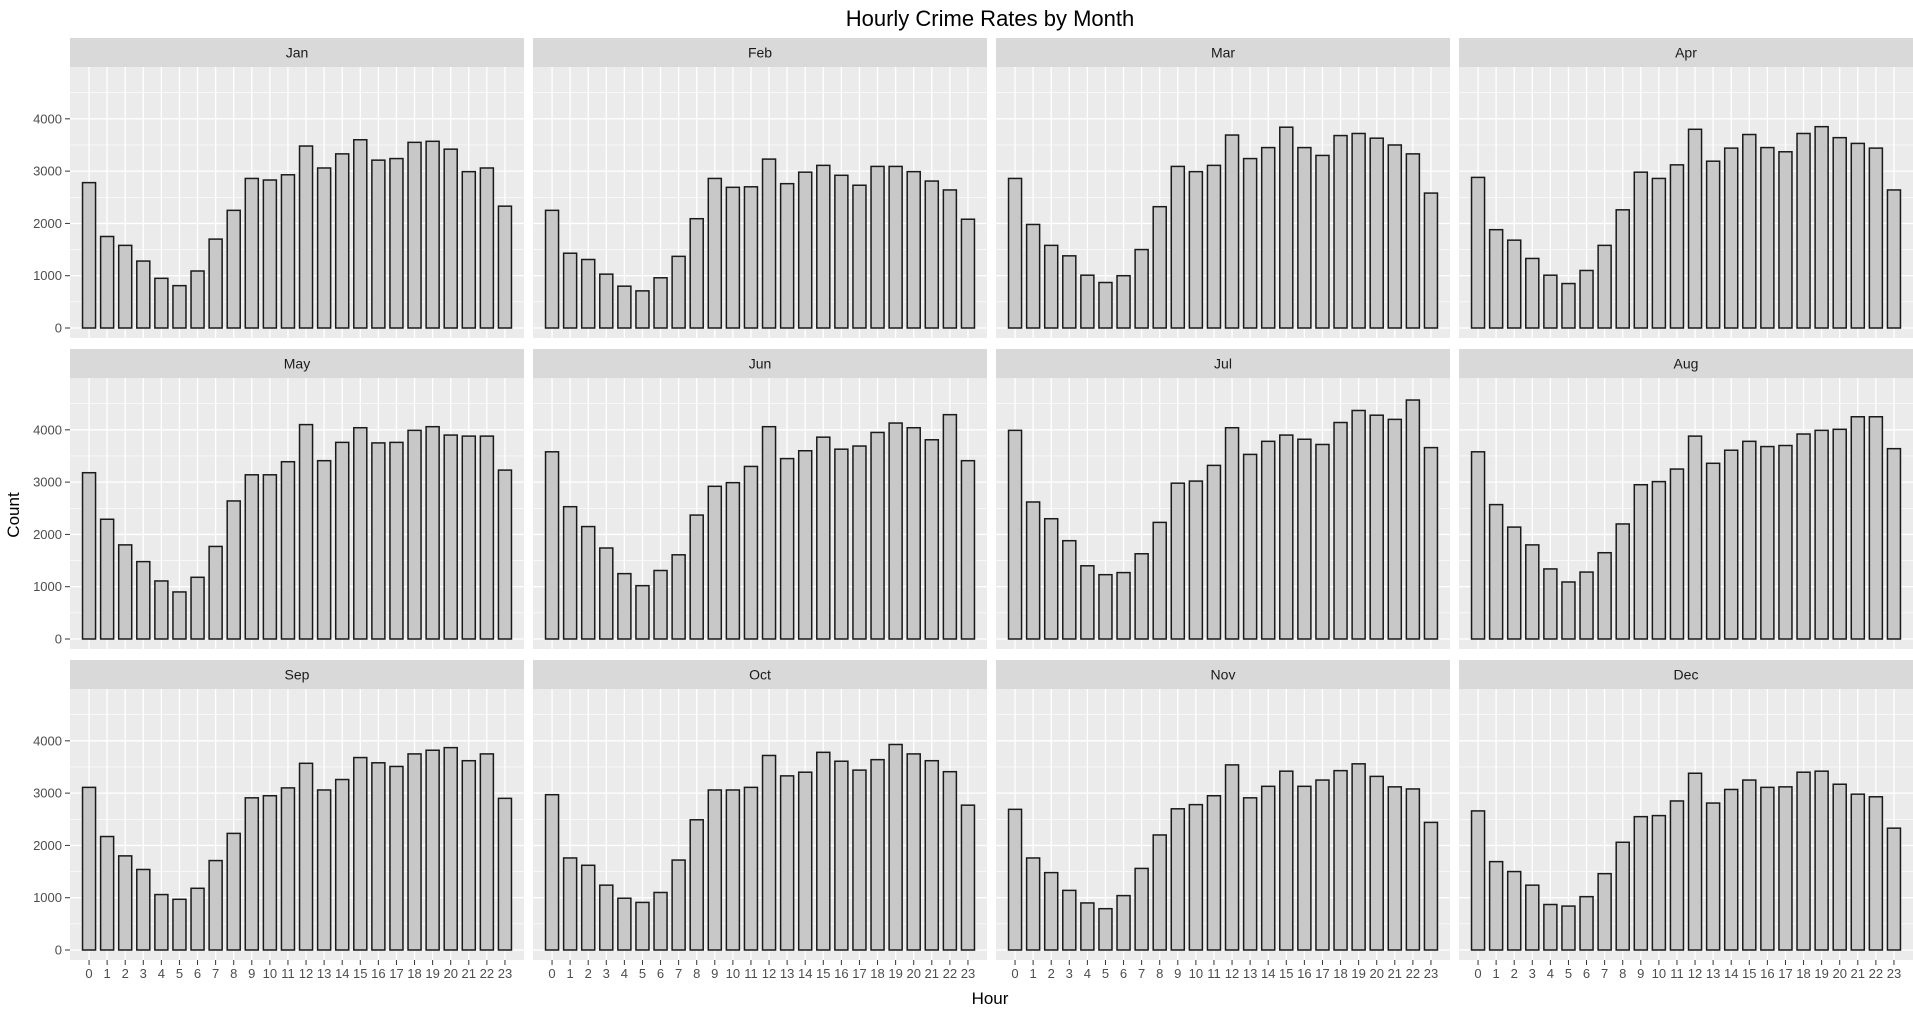 The width and height of the screenshot is (1913, 1011). I want to click on x-tick-label: 0, so click(551, 973).